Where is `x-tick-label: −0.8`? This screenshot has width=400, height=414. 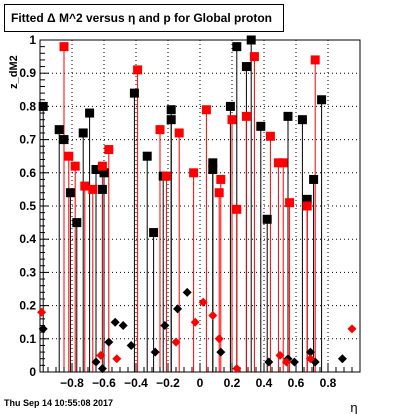
x-tick-label: −0.8 is located at coordinates (72, 383).